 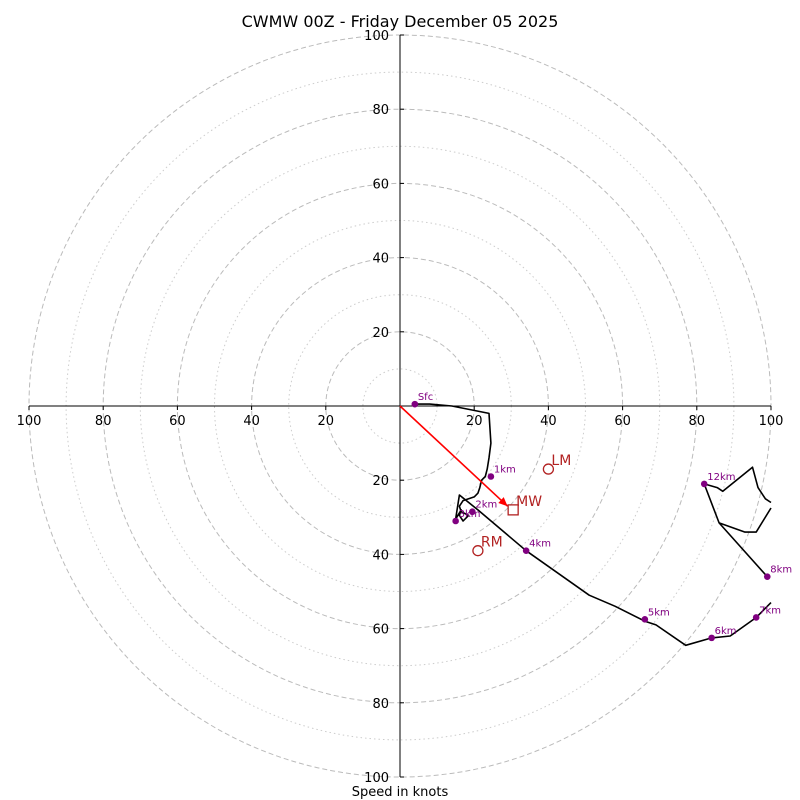 I want to click on height-label-5km: 5km, so click(x=659, y=612).